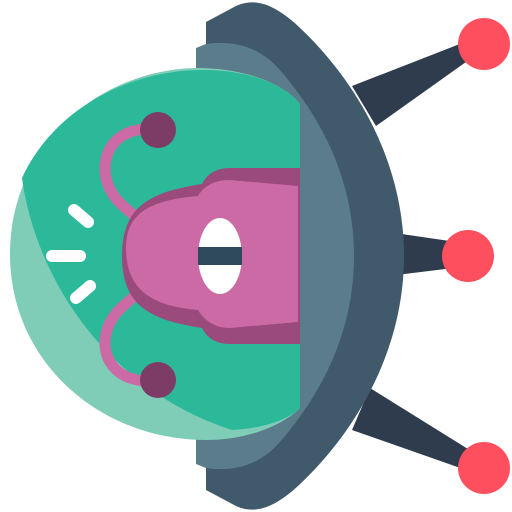  I want to click on sparkle-marks, so click(71, 254).